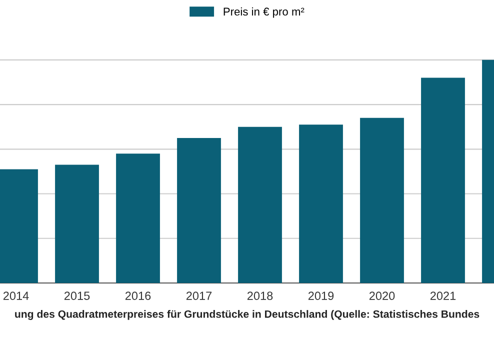 The width and height of the screenshot is (494, 350). I want to click on x-tick-label: 2015, so click(77, 296).